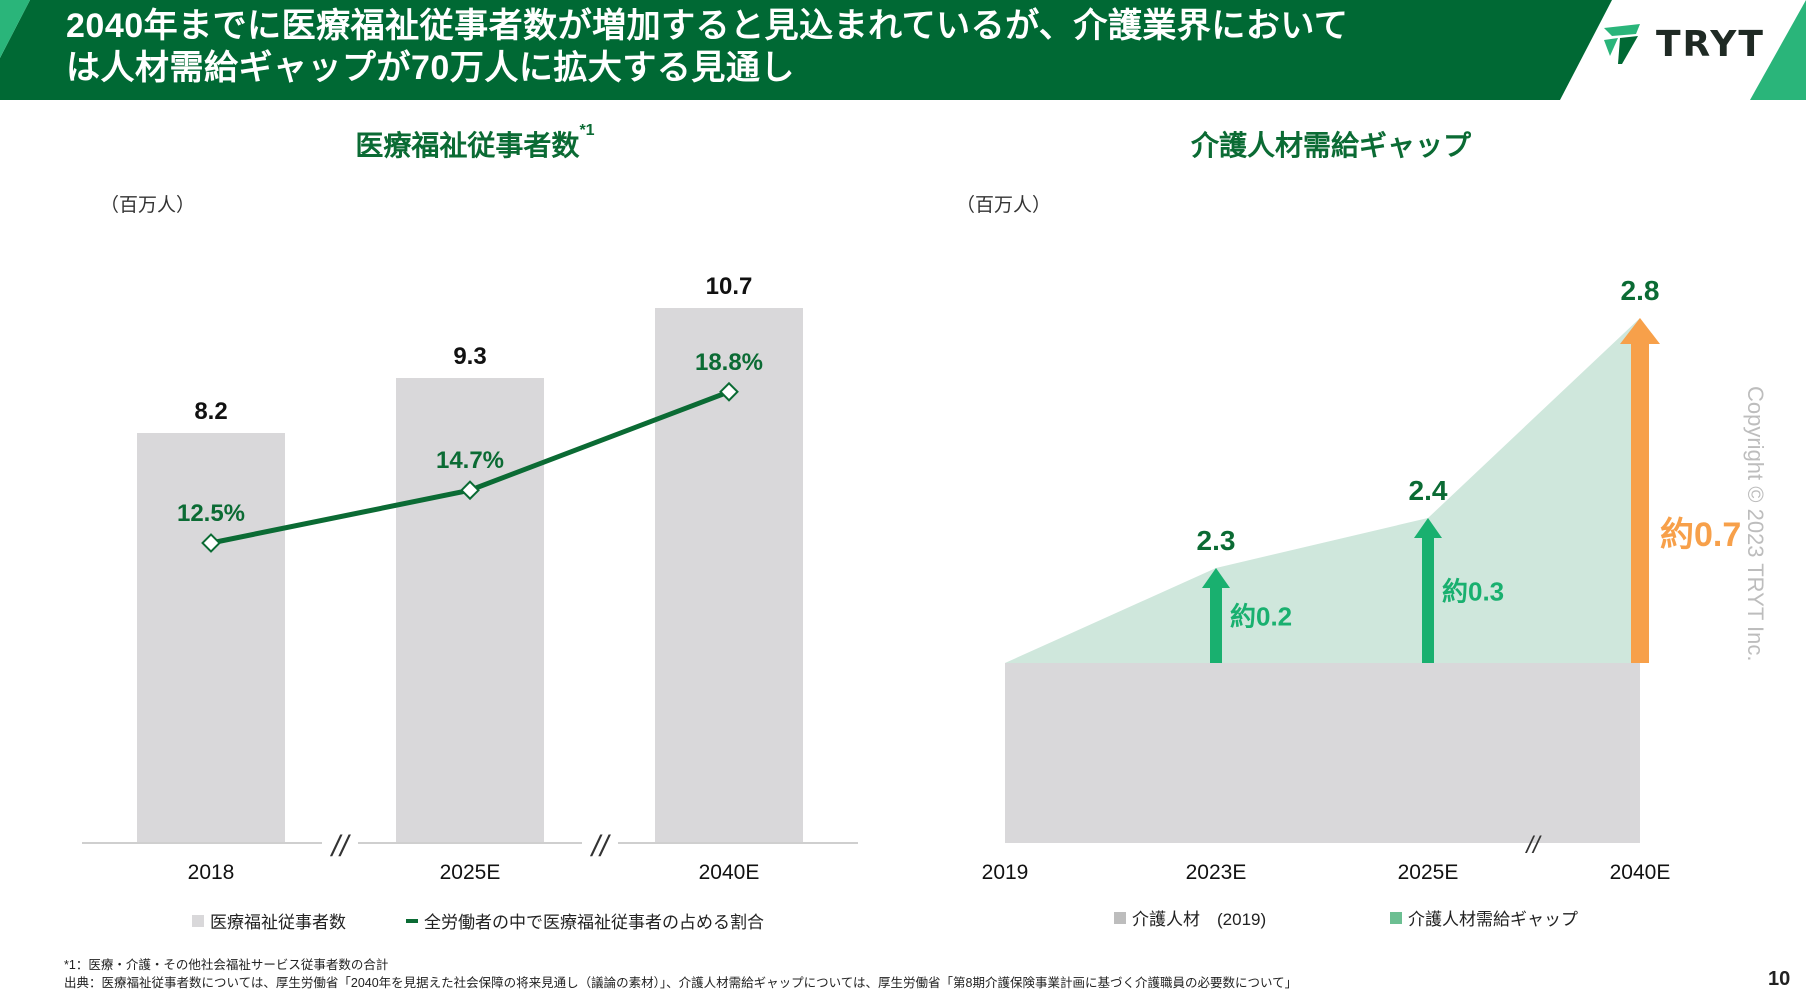  I want to click on bar-2018, so click(211, 638).